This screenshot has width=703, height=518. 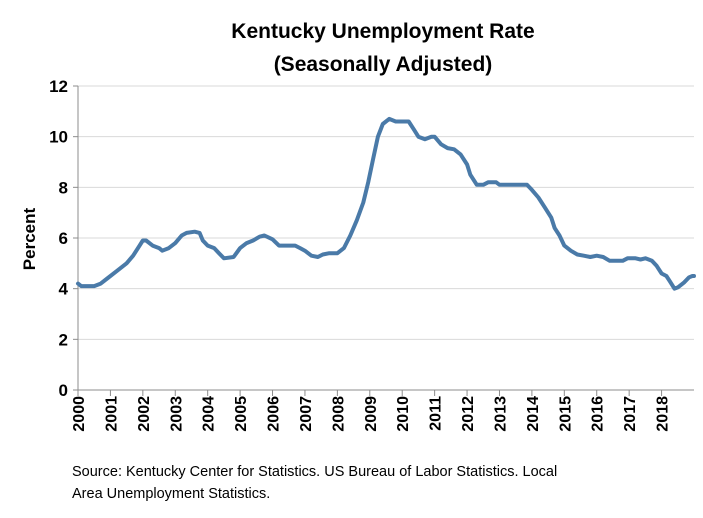 What do you see at coordinates (171, 494) in the screenshot?
I see `source-line-2: Area Unemployment Statistics.` at bounding box center [171, 494].